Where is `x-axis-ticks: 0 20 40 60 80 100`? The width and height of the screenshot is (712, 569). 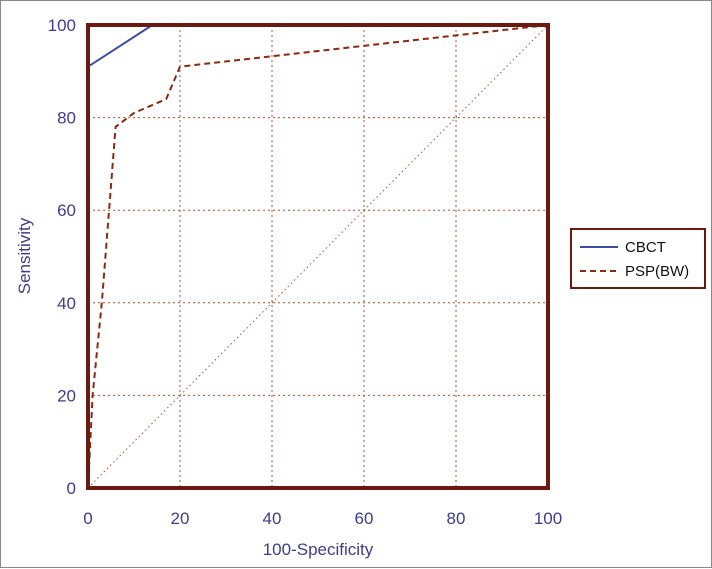
x-axis-ticks: 0 20 40 60 80 100 is located at coordinates (322, 518).